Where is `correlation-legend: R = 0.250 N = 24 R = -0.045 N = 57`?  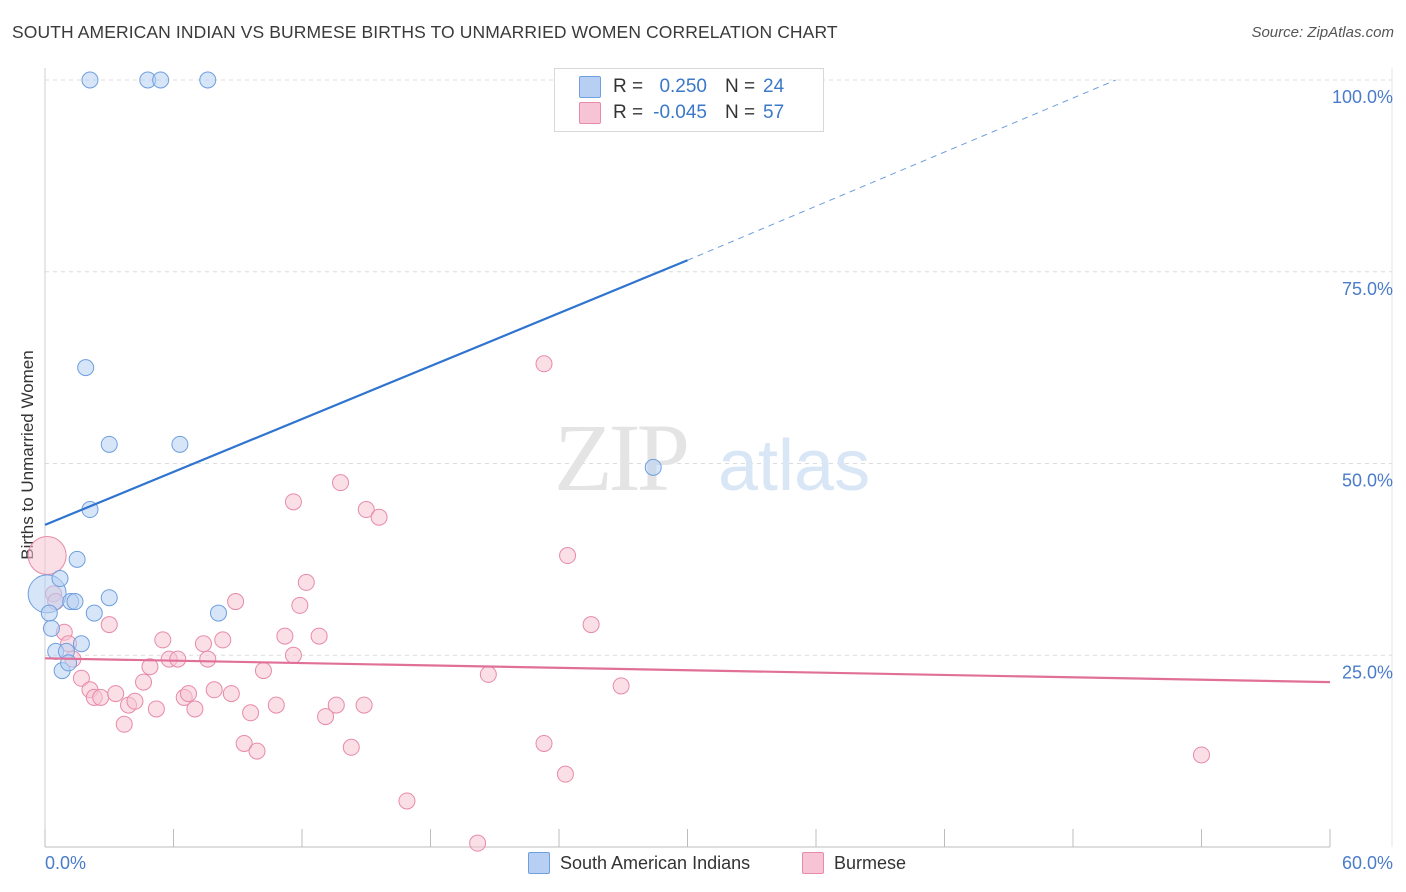
correlation-legend: R = 0.250 N = 24 R = -0.045 N = 57 is located at coordinates (689, 100).